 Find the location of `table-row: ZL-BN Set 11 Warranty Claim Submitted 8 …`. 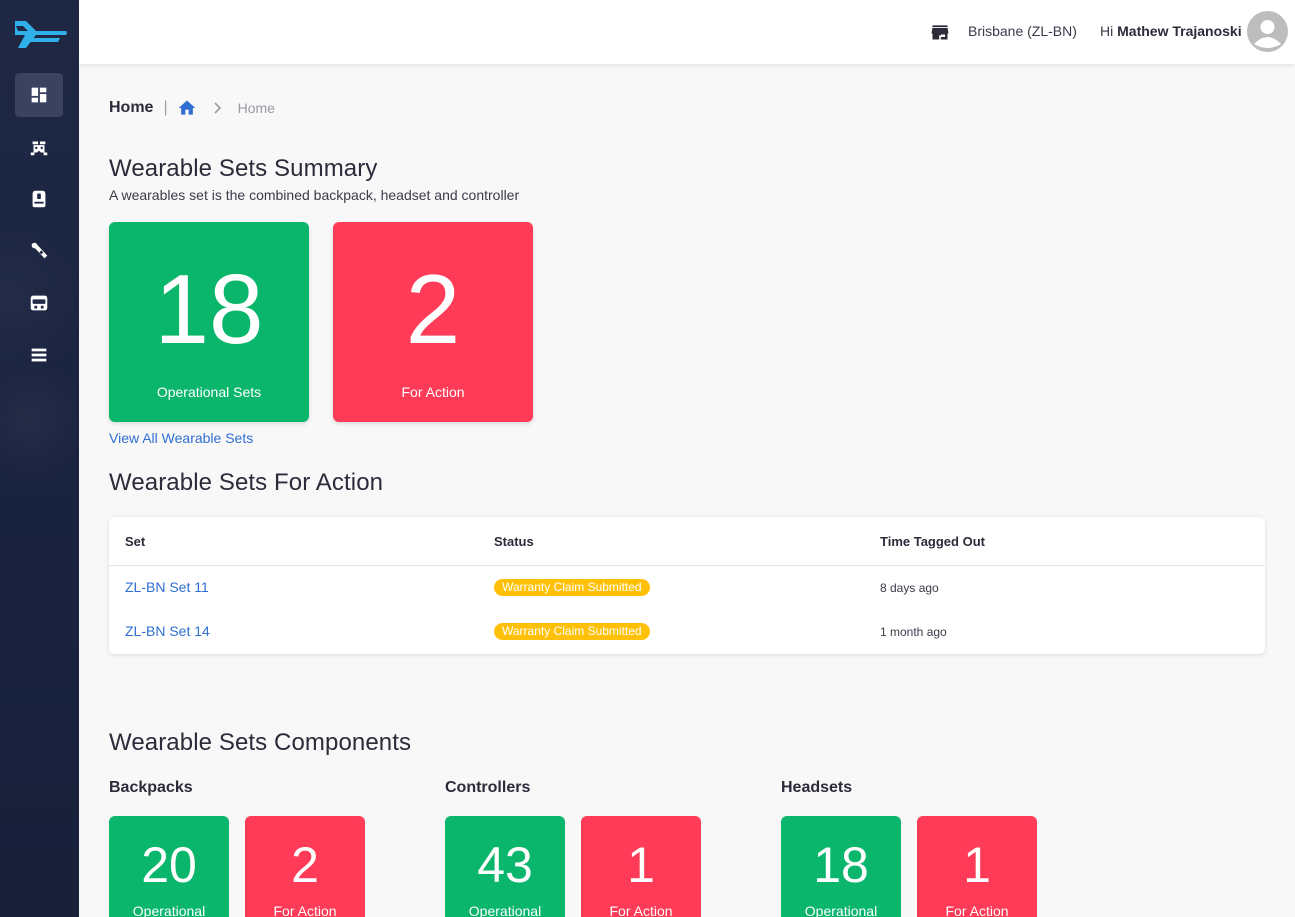

table-row: ZL-BN Set 11 Warranty Claim Submitted 8 … is located at coordinates (687, 588).